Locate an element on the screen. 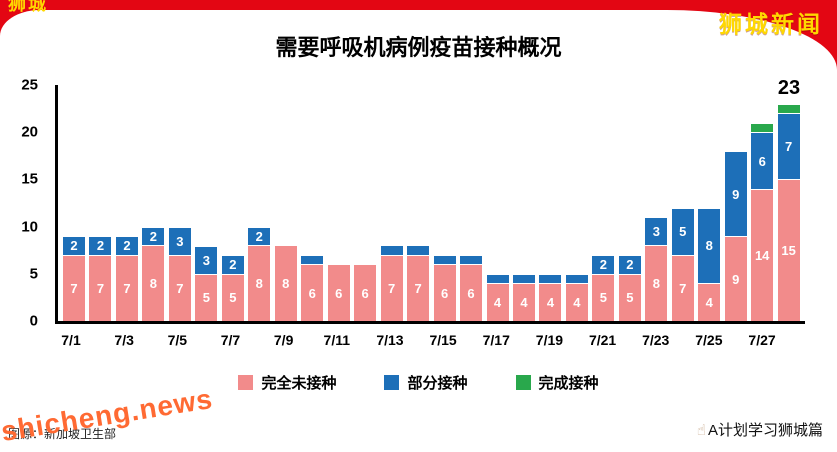  bar-segment-部分接种: 9 is located at coordinates (735, 194).